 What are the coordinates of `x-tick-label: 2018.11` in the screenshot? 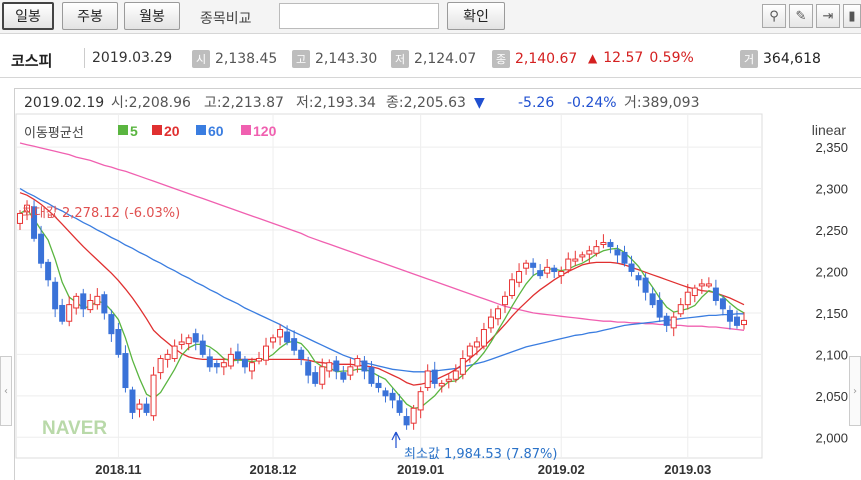 It's located at (118, 469).